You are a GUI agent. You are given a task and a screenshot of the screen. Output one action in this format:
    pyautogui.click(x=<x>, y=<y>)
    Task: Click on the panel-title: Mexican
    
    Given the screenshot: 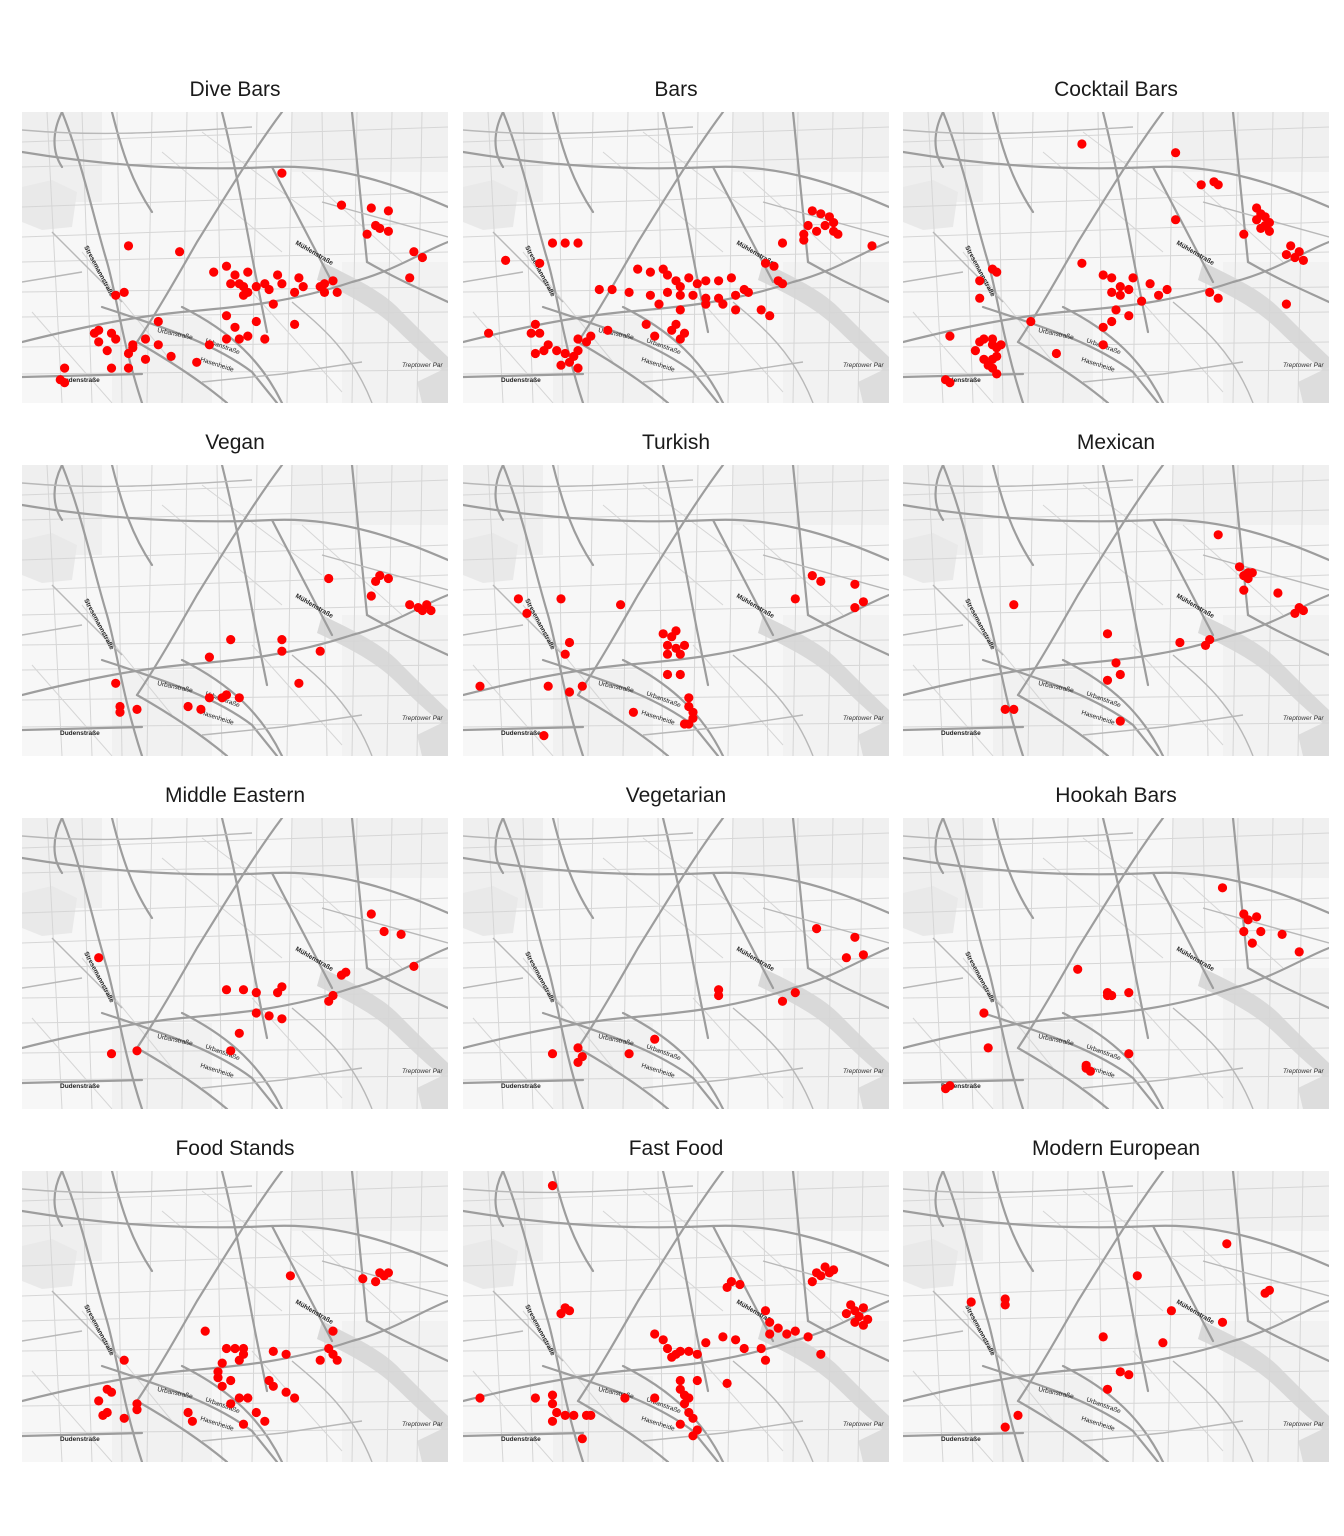 What is the action you would take?
    pyautogui.click(x=1116, y=442)
    